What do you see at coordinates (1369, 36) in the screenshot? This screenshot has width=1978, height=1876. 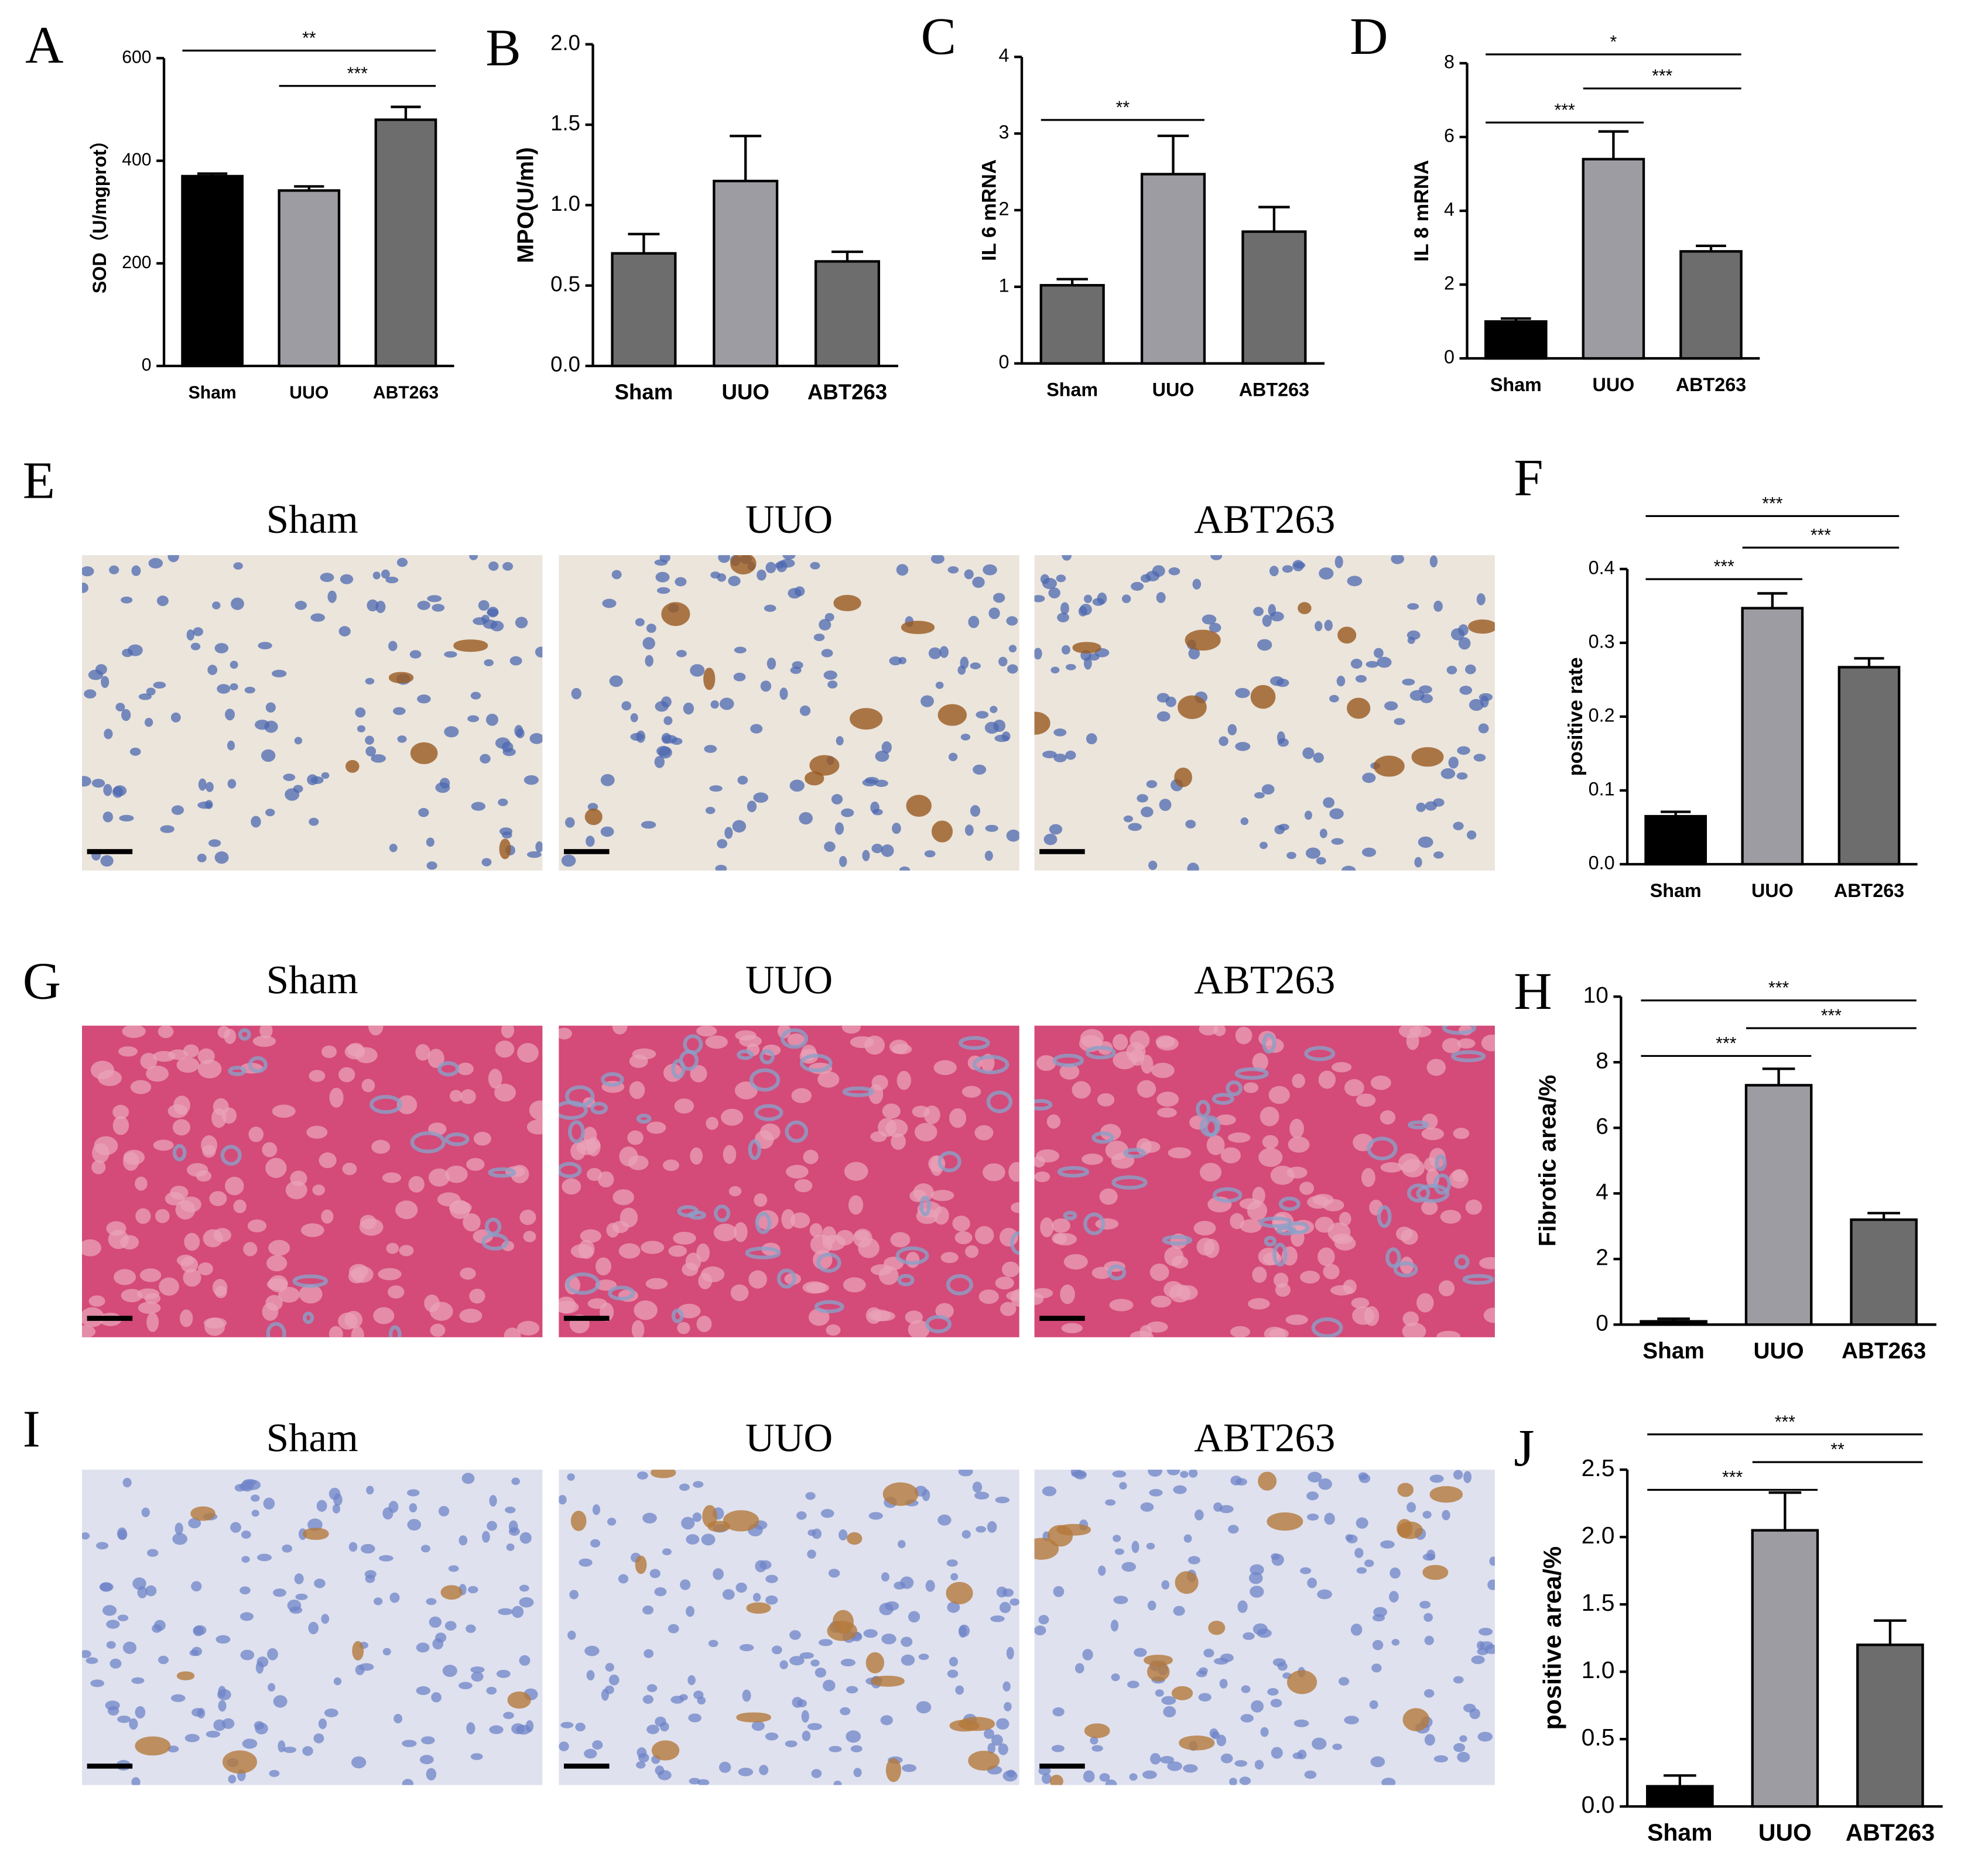 I see `panel-letter: D` at bounding box center [1369, 36].